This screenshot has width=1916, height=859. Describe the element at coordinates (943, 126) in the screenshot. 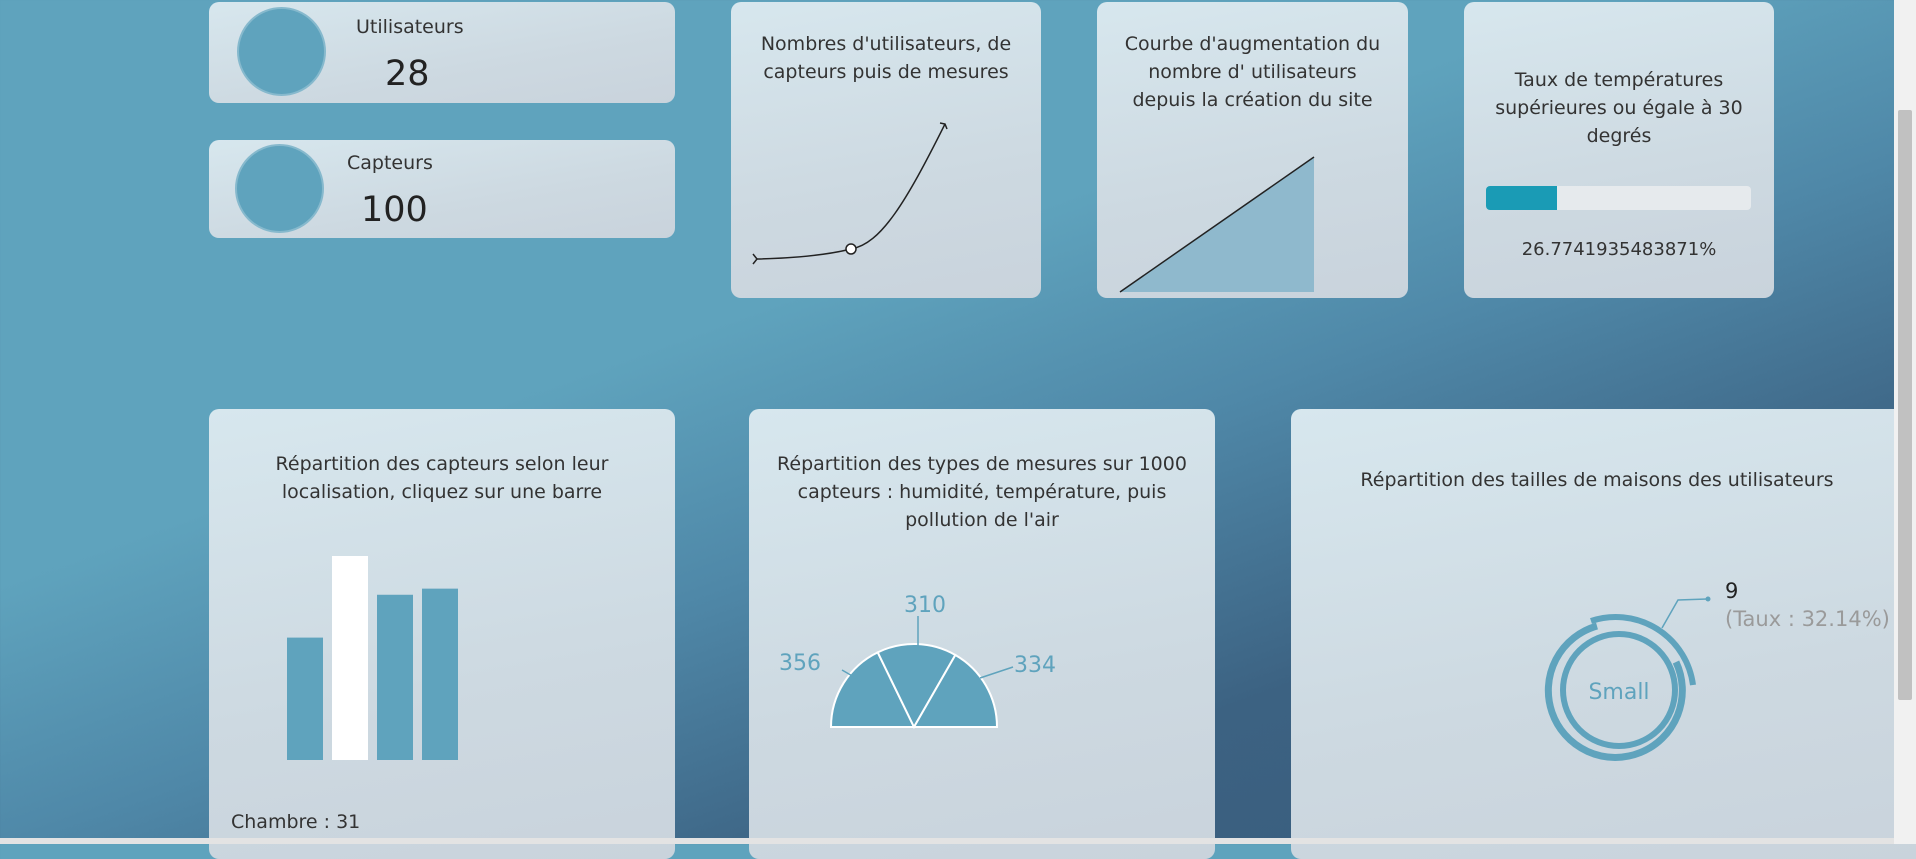

I see `growth-curve-end-marker` at that location.